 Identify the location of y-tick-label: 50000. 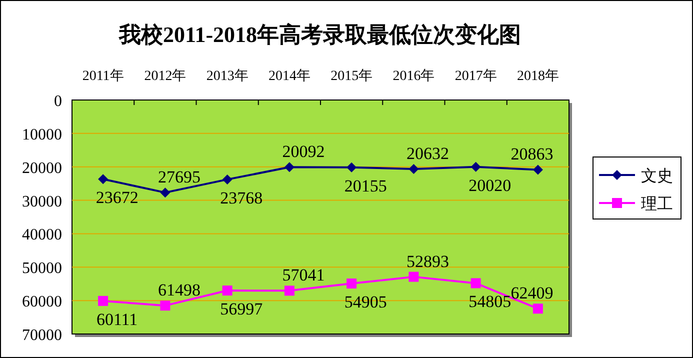
(42, 269).